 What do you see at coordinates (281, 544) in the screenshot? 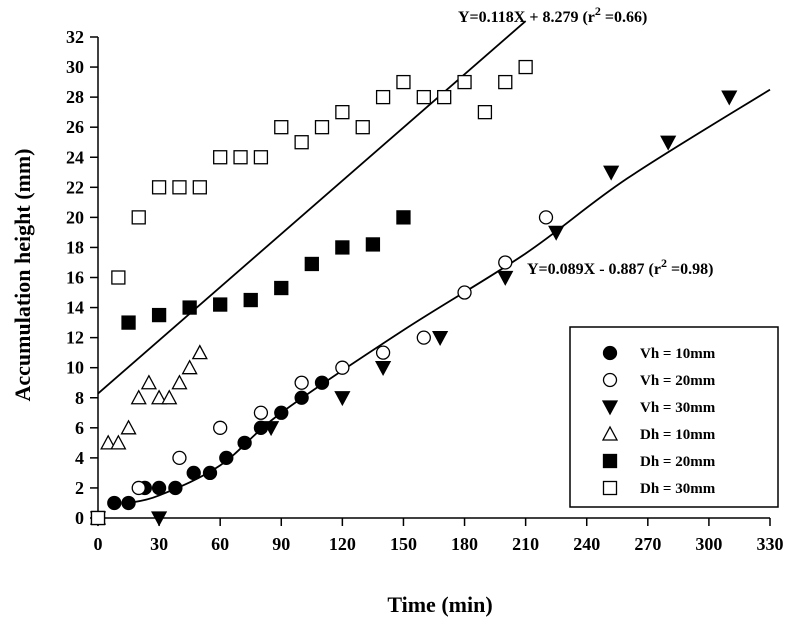
I see `x-tick-label: 90` at bounding box center [281, 544].